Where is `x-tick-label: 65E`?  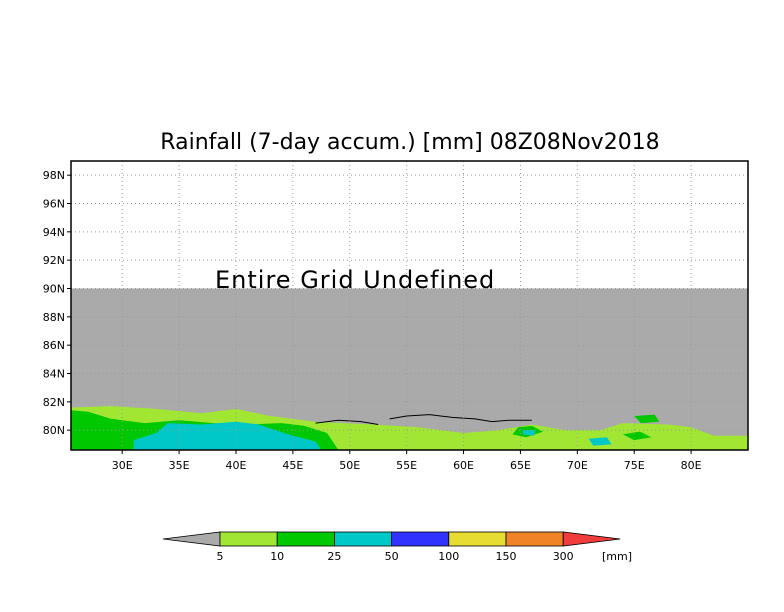 x-tick-label: 65E is located at coordinates (520, 465).